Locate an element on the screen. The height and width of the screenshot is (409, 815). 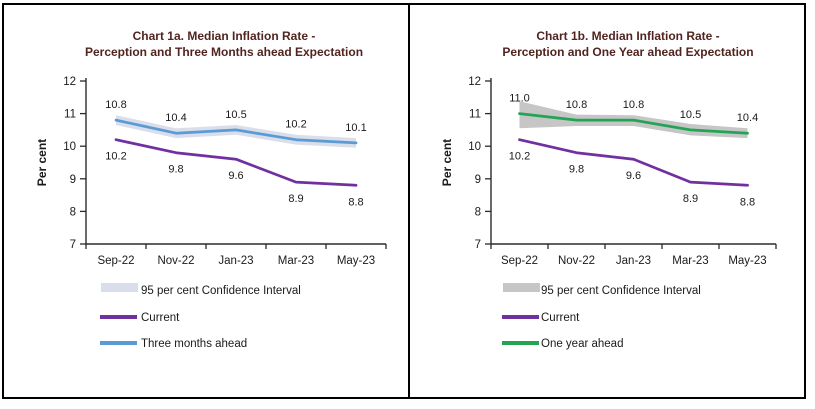
data-label: 10.1 is located at coordinates (355, 128).